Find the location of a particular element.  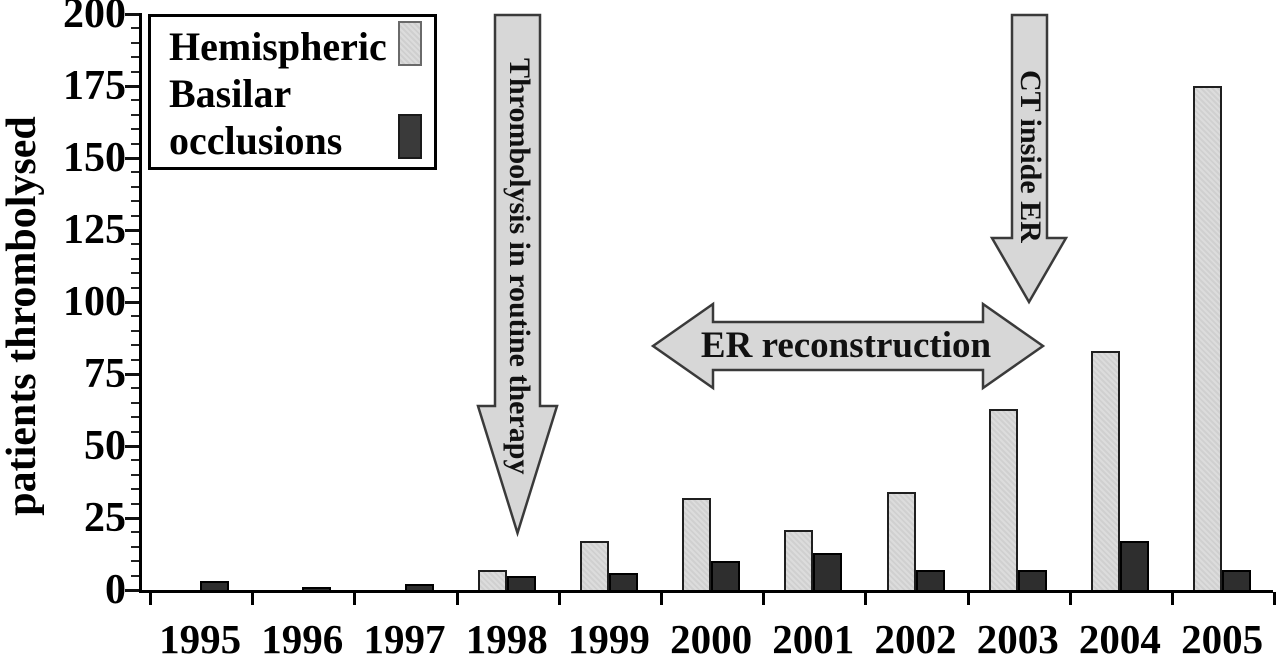

x-tick-label: 1995 is located at coordinates (200, 639).